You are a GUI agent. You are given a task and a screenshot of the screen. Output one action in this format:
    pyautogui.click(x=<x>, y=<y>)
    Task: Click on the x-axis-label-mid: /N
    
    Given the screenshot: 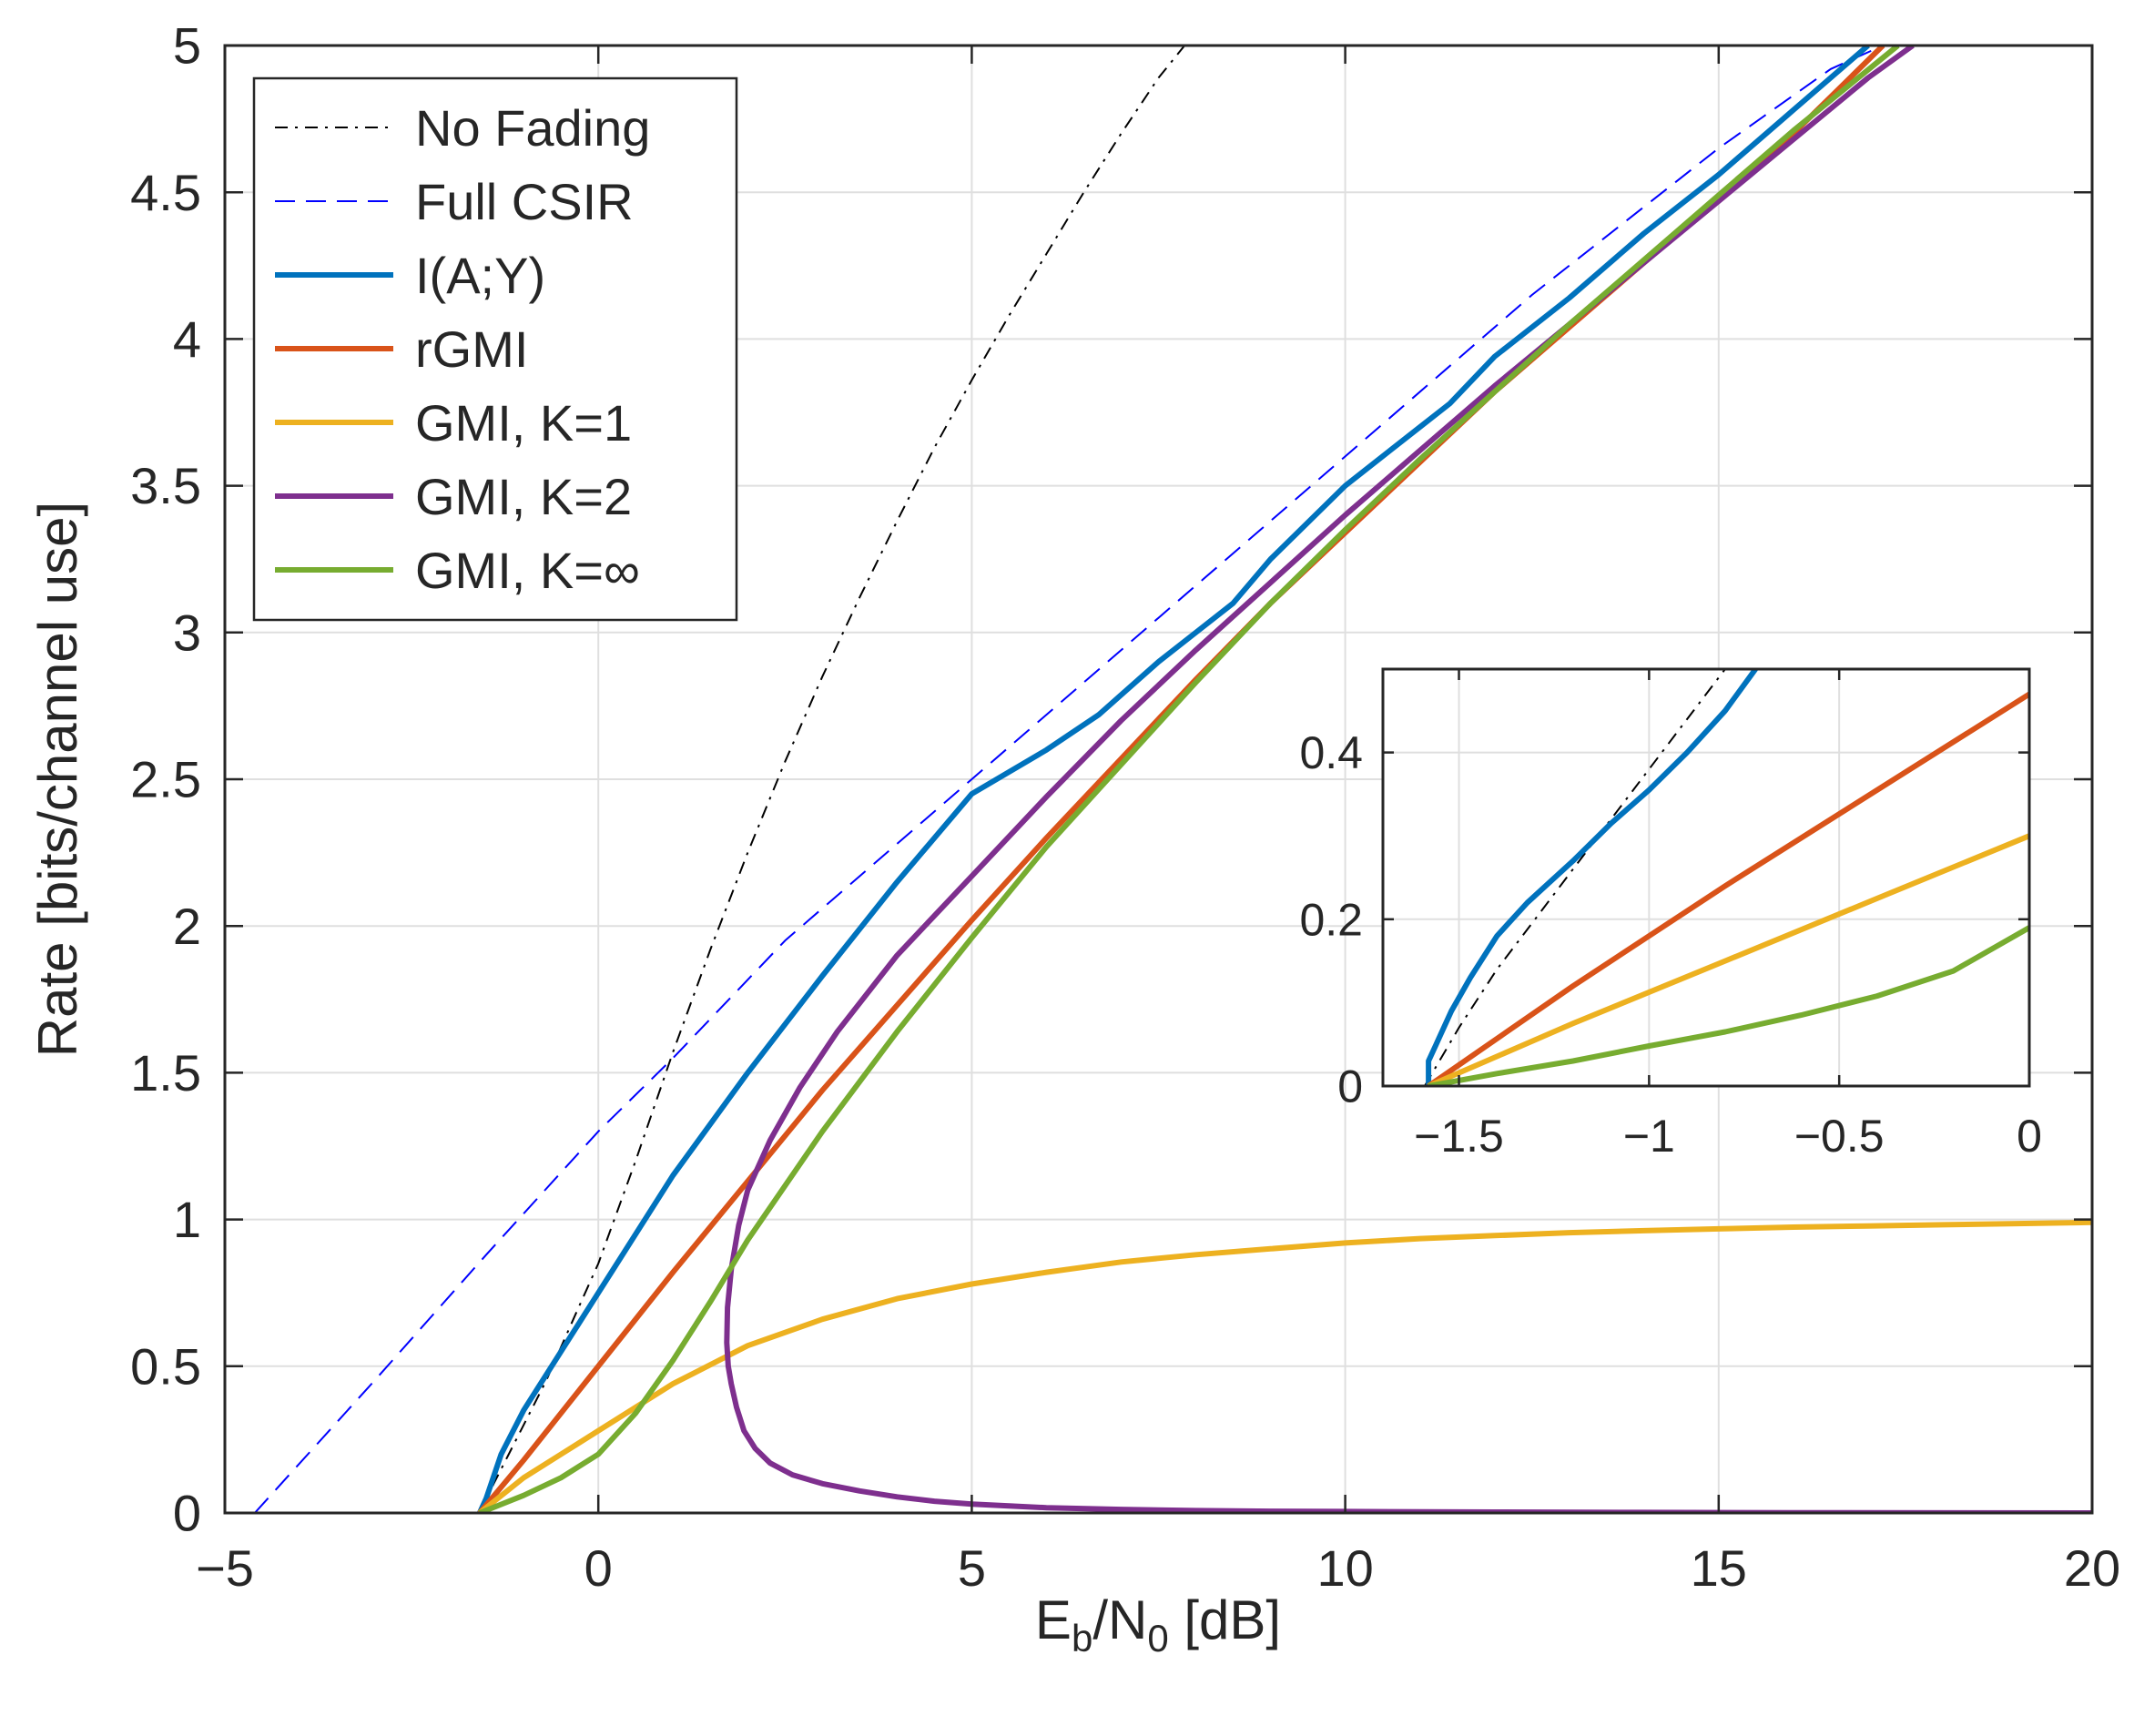 What is the action you would take?
    pyautogui.click(x=1120, y=1620)
    